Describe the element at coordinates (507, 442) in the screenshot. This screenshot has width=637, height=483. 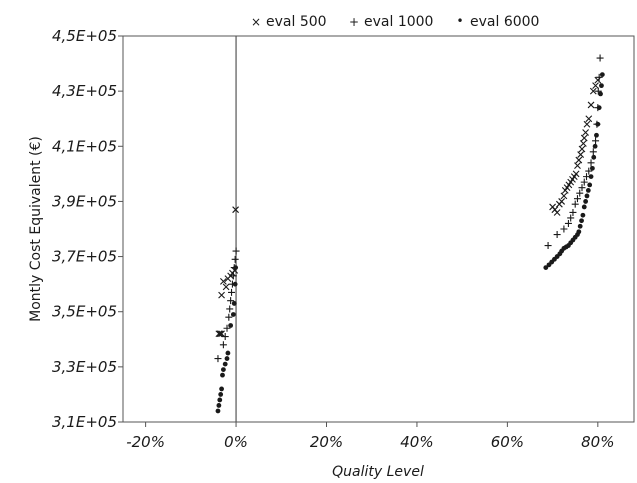
I see `x-tick-label: 60%` at that location.